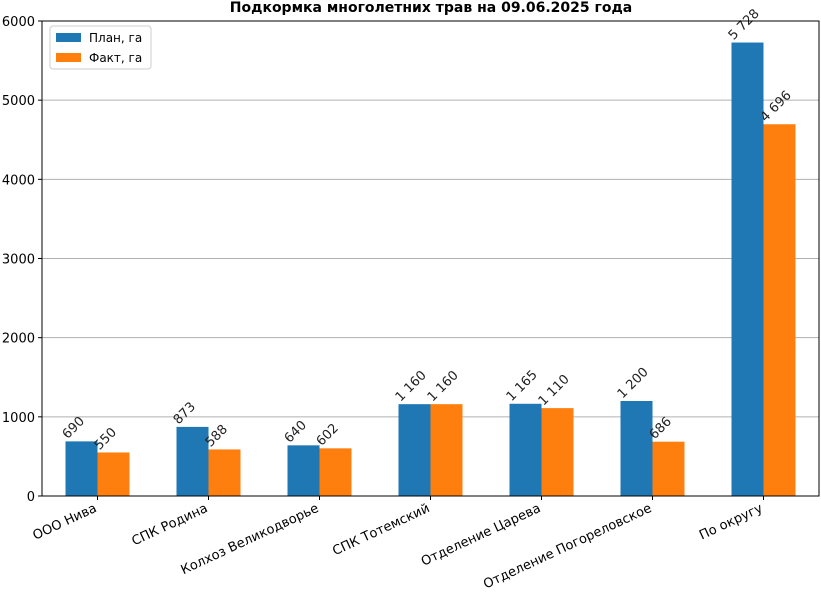 The width and height of the screenshot is (821, 599). Describe the element at coordinates (381, 530) in the screenshot. I see `x-tick-label: СПК Тотемский` at that location.